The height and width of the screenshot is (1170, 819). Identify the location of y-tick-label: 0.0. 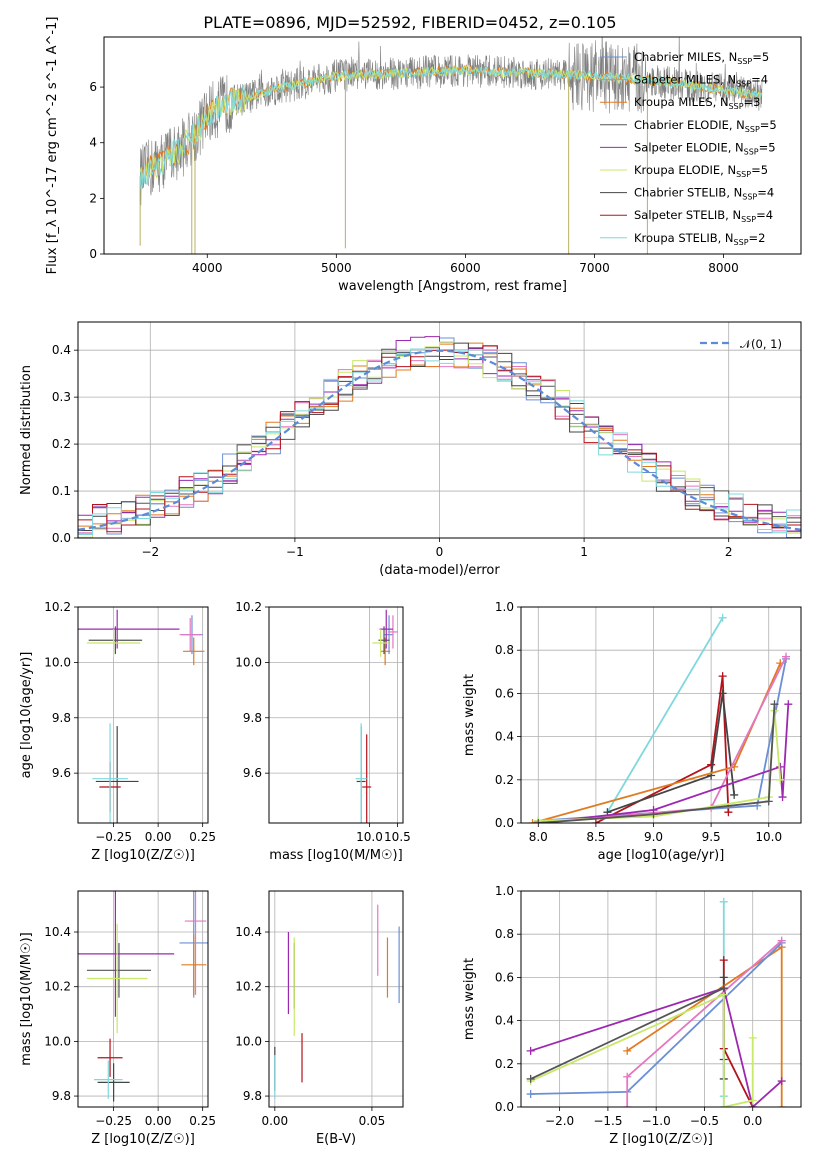
(61, 538).